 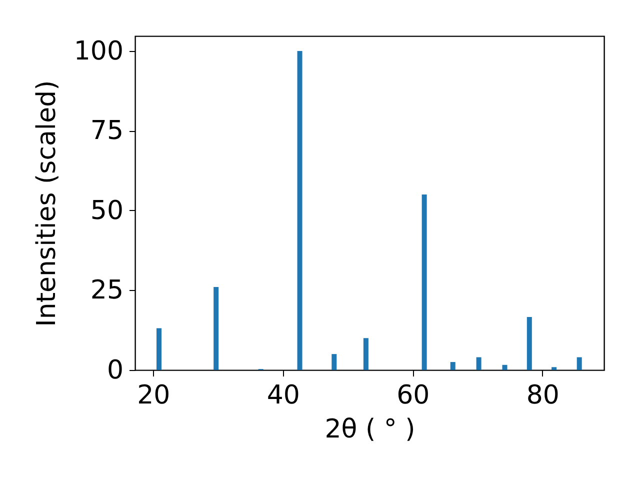 I want to click on y-tick-label: 100, so click(x=99, y=51).